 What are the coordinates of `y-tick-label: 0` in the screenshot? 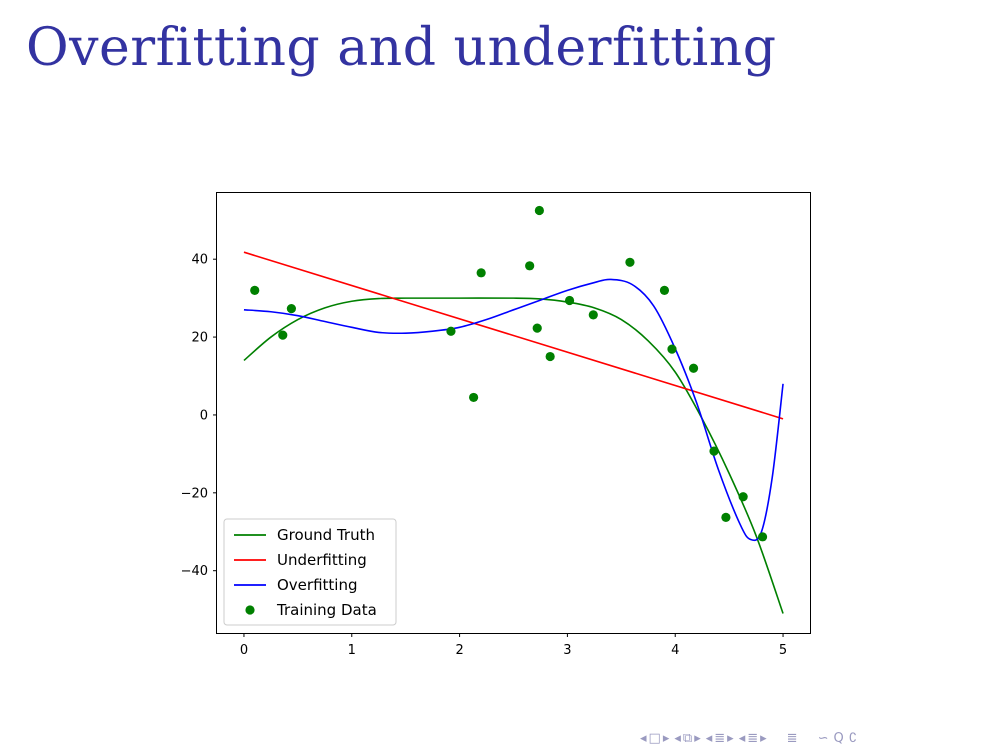 It's located at (204, 415).